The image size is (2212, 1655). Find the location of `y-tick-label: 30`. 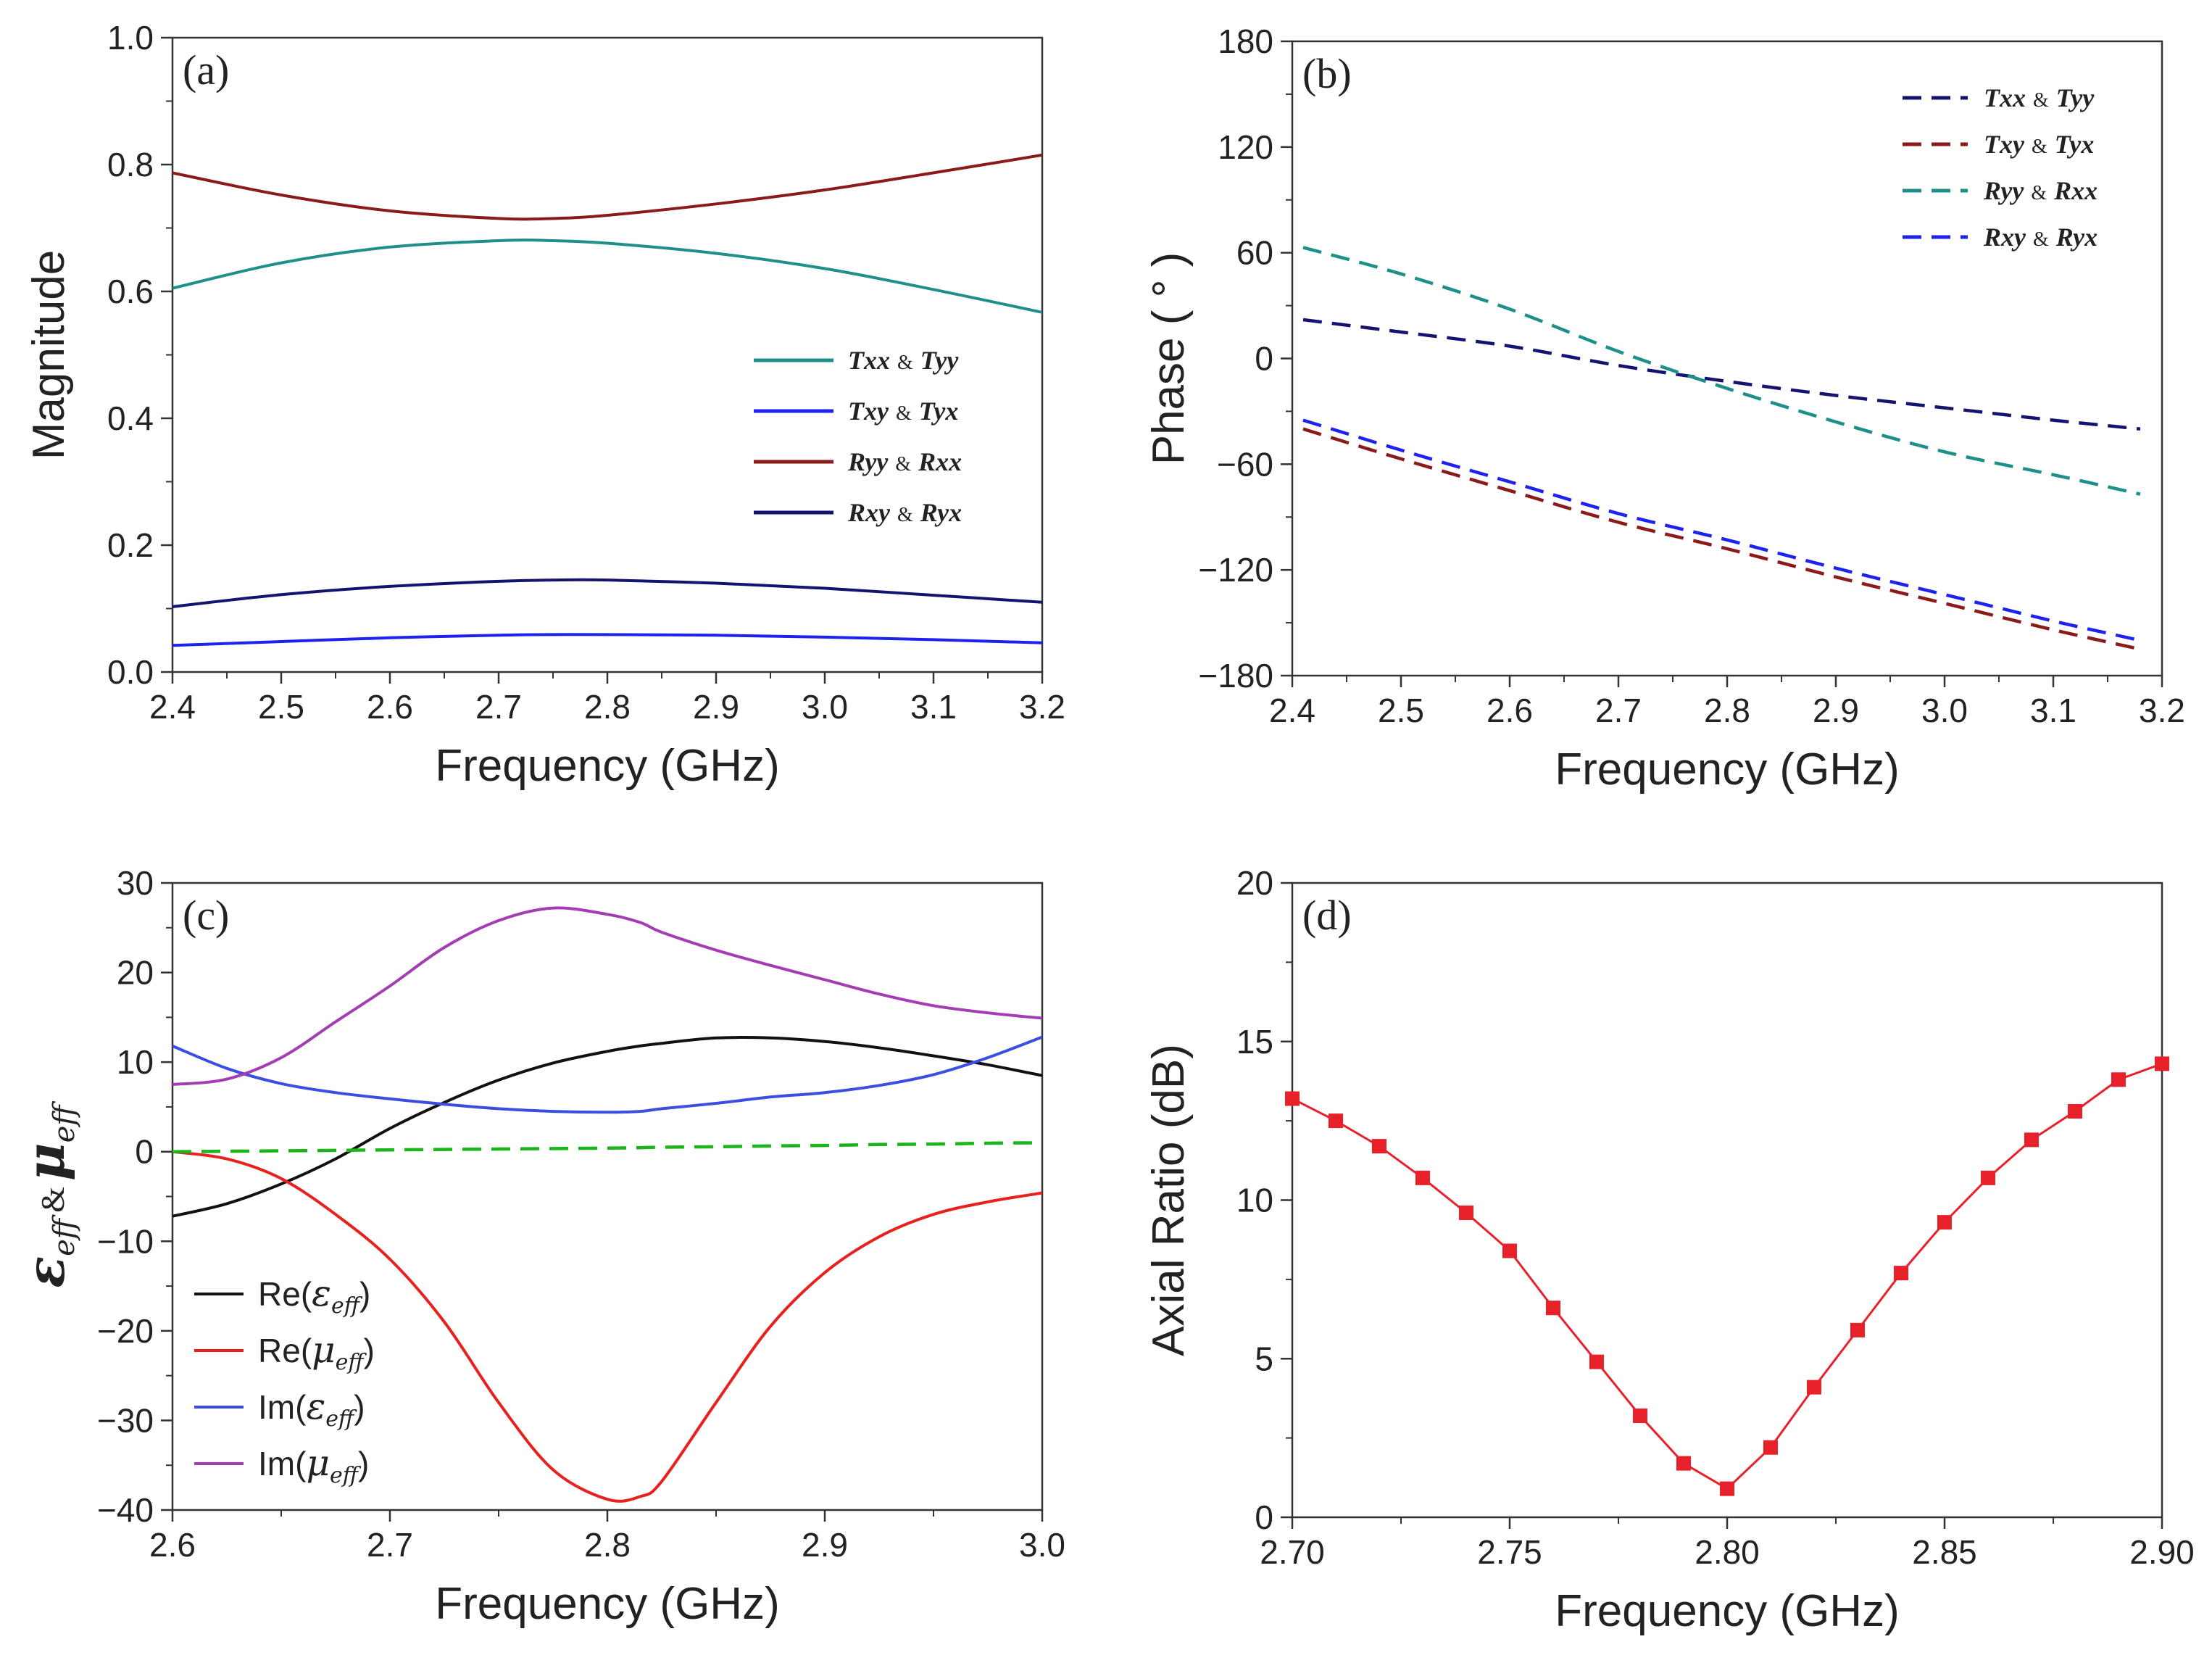

y-tick-label: 30 is located at coordinates (135, 883).